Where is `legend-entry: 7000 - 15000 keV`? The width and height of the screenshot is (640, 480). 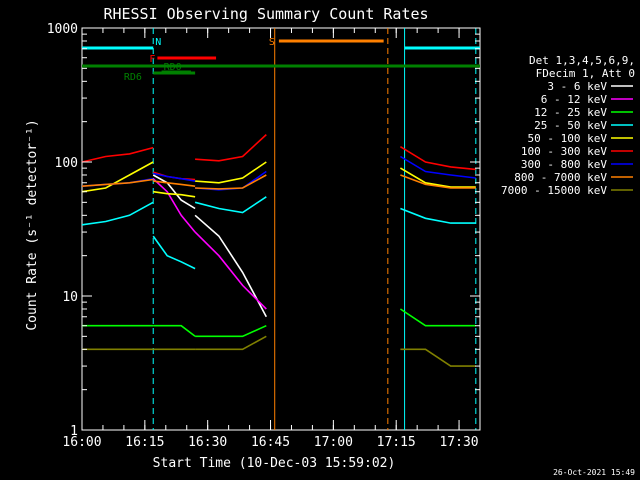
legend-entry: 7000 - 15000 keV is located at coordinates (554, 190).